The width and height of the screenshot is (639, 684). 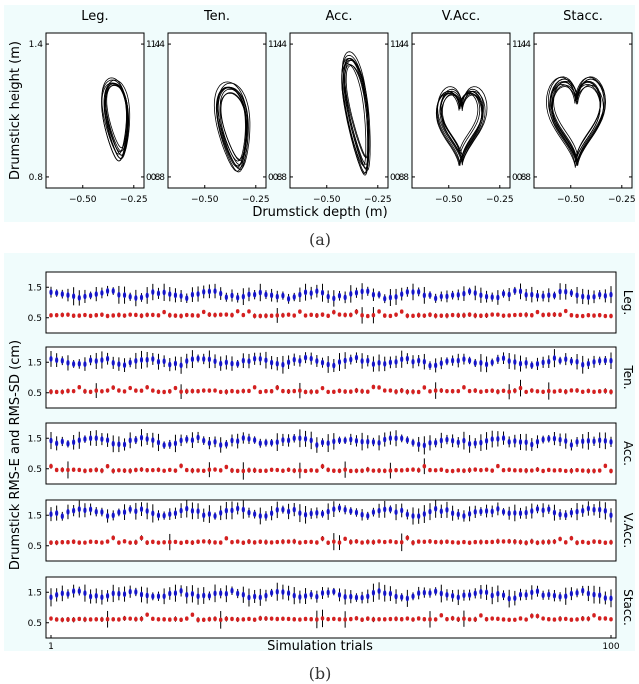 What do you see at coordinates (158, 178) in the screenshot?
I see `y-tick-label: 0.8` at bounding box center [158, 178].